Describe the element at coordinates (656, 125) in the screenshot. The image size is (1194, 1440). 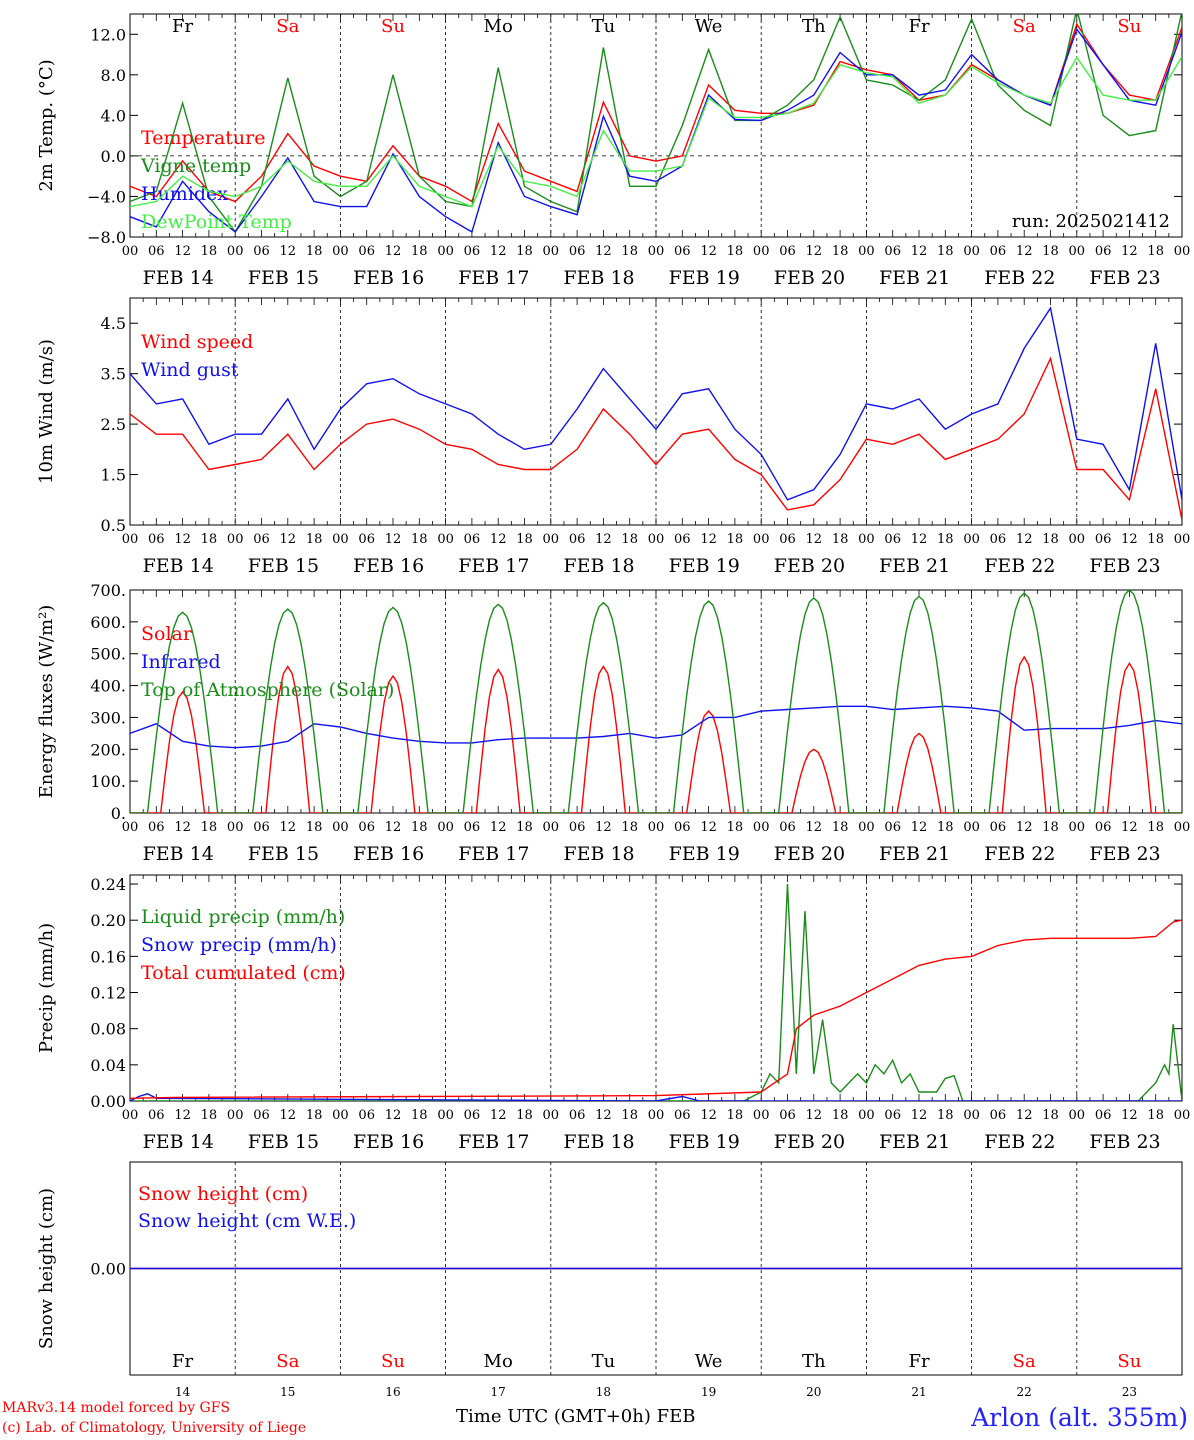
I see `panel-frame` at that location.